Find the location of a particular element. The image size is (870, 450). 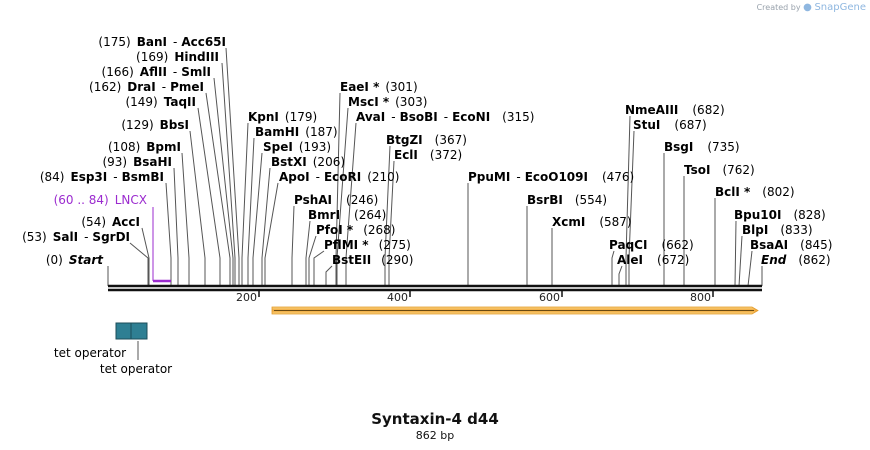

leader-BamHI is located at coordinates (251, 211).